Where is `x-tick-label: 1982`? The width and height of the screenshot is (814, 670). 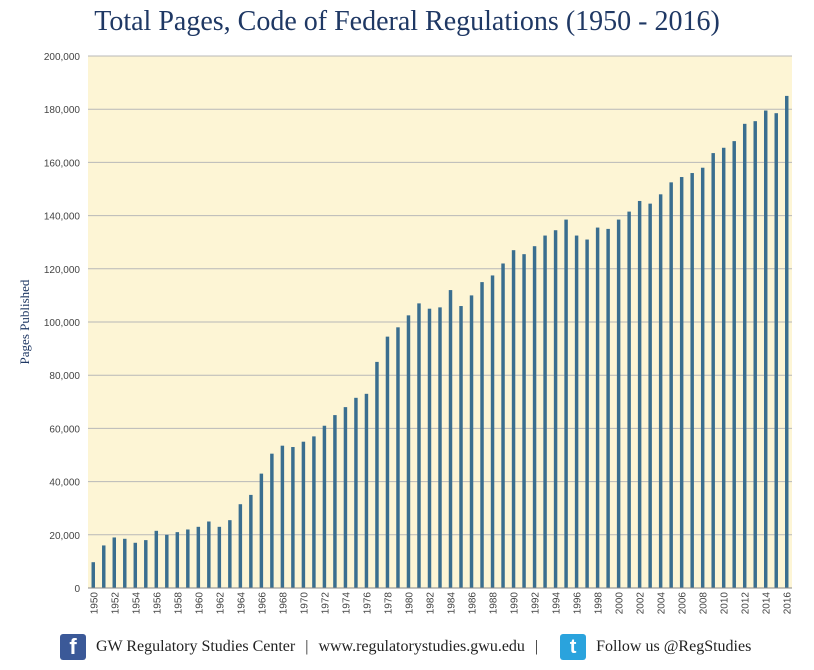 x-tick-label: 1982 is located at coordinates (430, 603).